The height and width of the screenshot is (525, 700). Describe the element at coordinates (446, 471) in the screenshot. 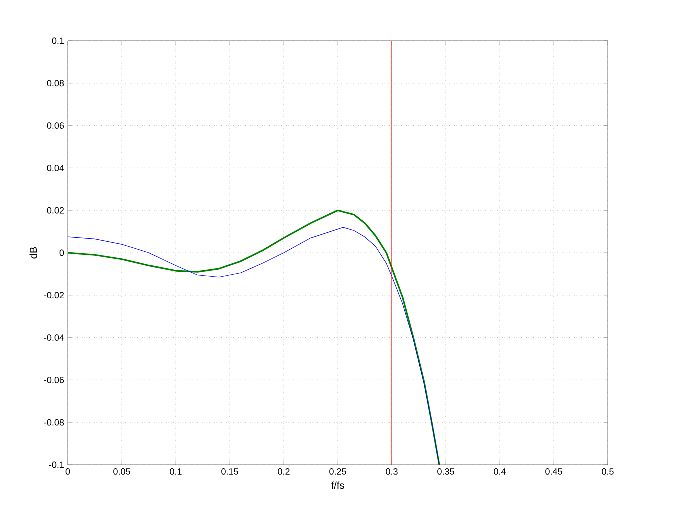

I see `x-tick-label: 0.35` at that location.